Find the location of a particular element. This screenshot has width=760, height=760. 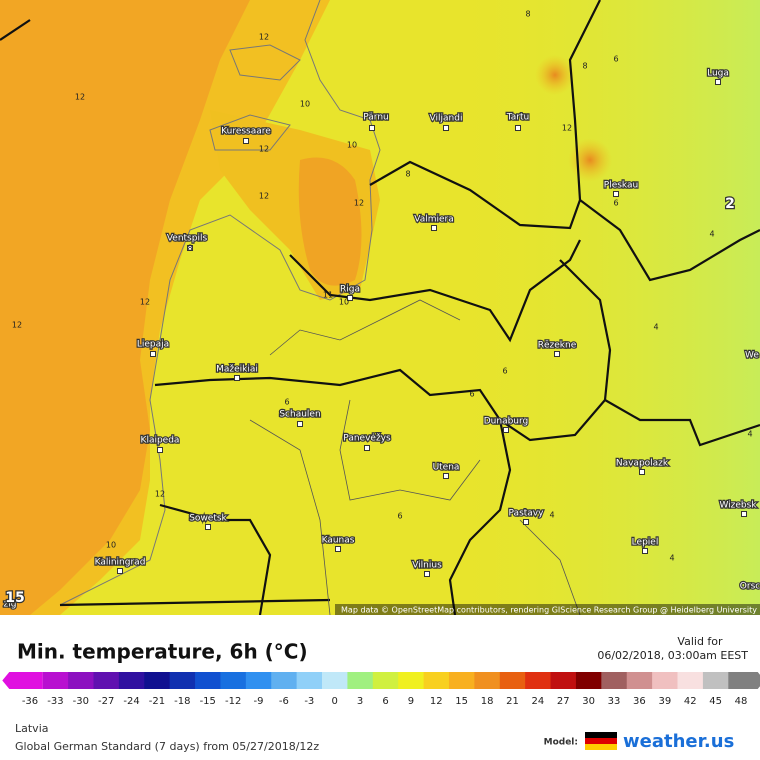

city-label: Rēzekne is located at coordinates (557, 346).